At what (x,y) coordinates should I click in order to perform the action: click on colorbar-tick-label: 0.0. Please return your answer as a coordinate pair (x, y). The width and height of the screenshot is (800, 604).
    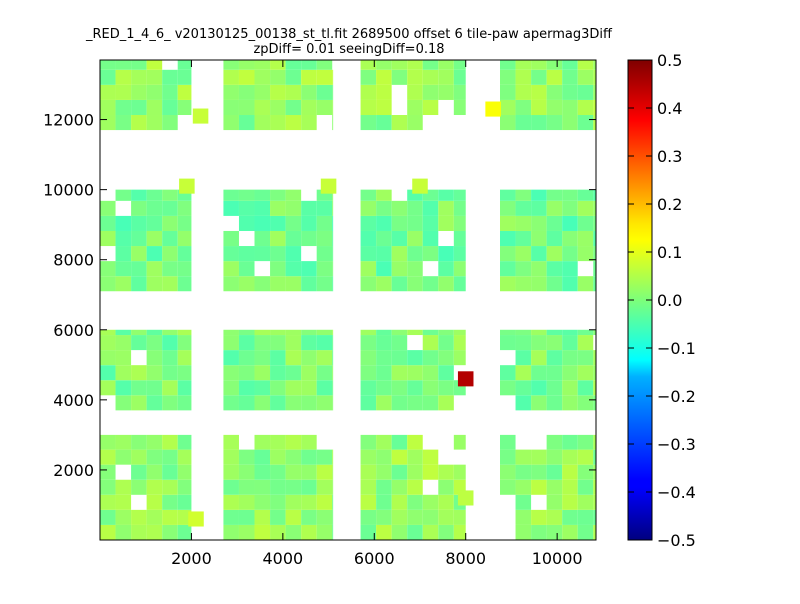
    Looking at the image, I should click on (669, 300).